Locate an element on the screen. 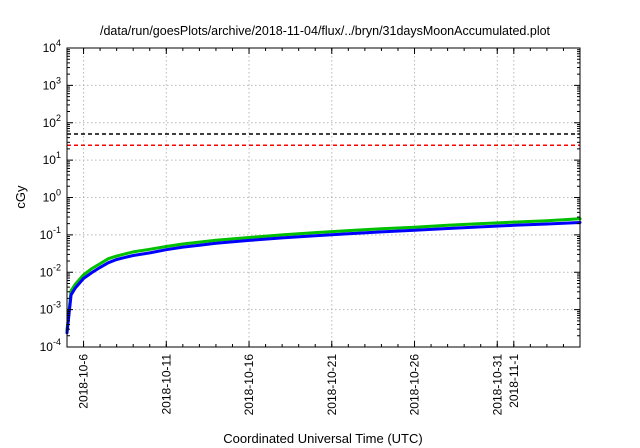  x-axis-label: Coordinated Universal Time (UTC) is located at coordinates (322, 438).